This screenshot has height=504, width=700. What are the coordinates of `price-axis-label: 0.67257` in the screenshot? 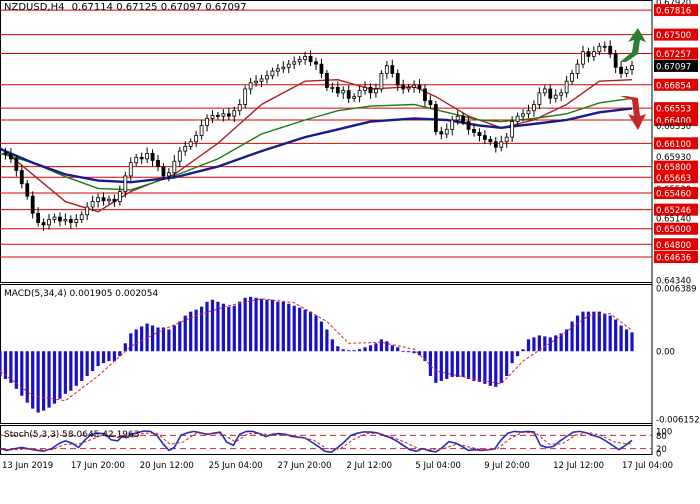 It's located at (673, 55).